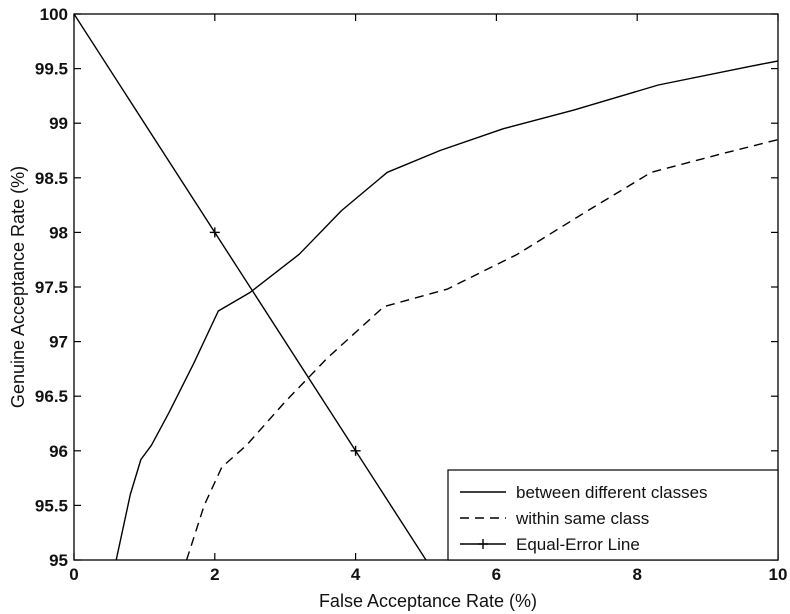 The image size is (790, 614). What do you see at coordinates (578, 544) in the screenshot?
I see `legend-label: Equal-Error Line` at bounding box center [578, 544].